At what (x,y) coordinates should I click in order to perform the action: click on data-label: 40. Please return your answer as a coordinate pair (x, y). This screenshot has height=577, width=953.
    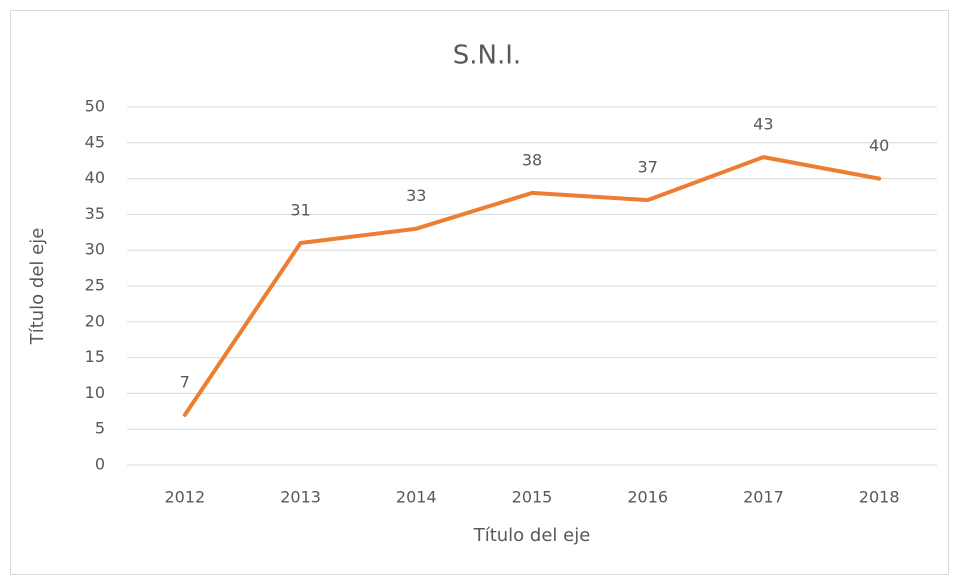
    Looking at the image, I should click on (879, 145).